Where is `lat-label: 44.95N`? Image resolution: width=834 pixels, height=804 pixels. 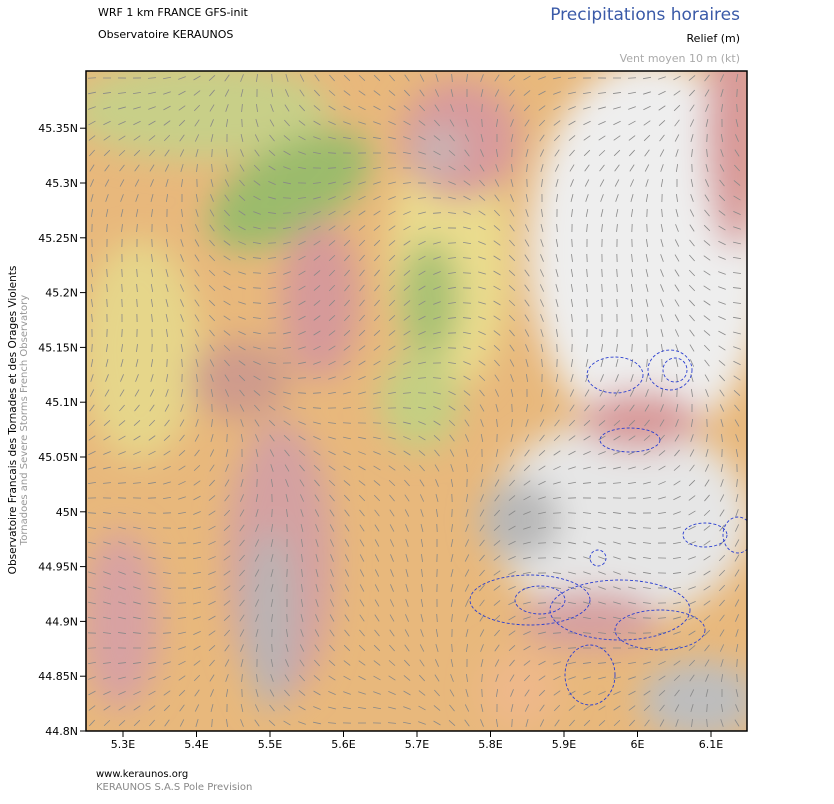
lat-label: 44.95N is located at coordinates (58, 567).